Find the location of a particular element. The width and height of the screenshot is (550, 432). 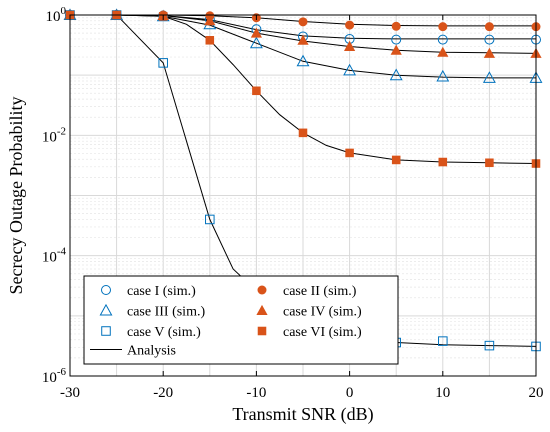

y-tick-label: 10⁻⁶ is located at coordinates (54, 376).